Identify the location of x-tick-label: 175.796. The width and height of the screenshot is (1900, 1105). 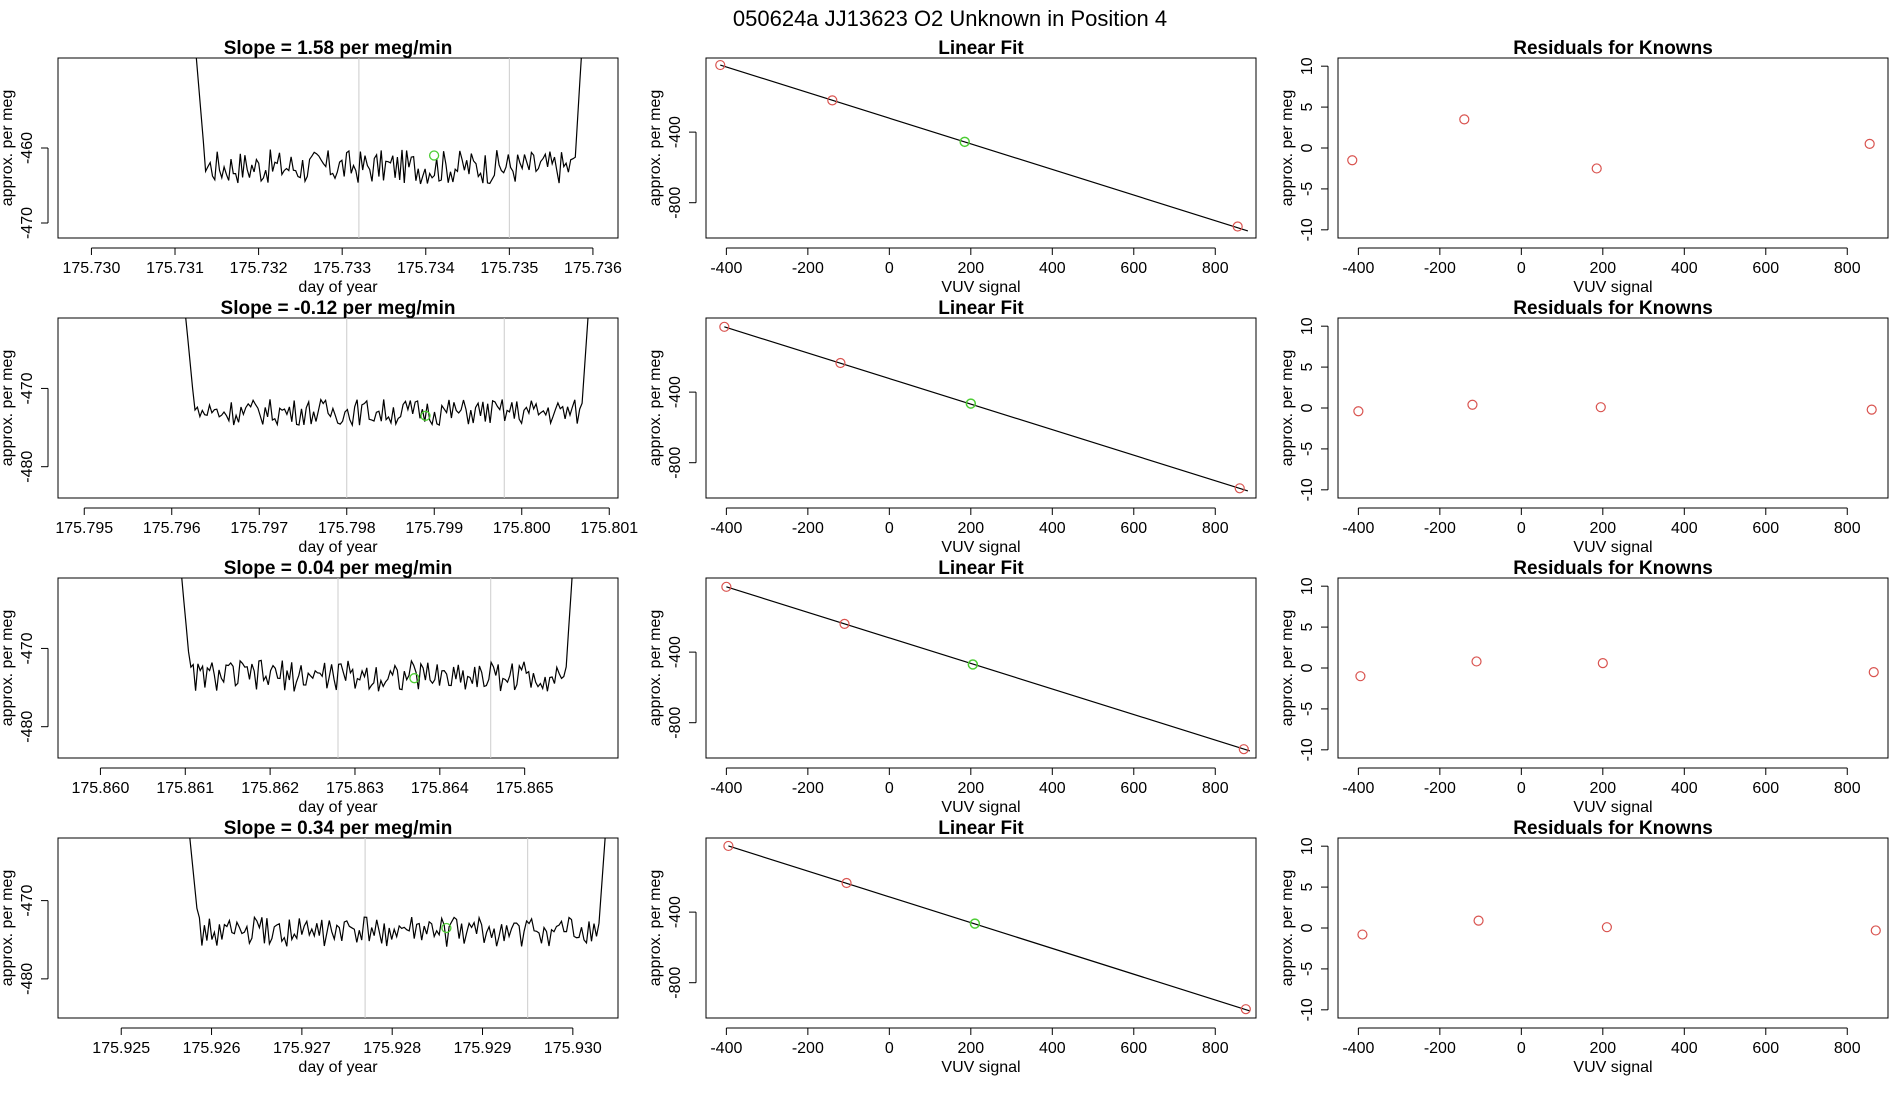
(172, 528).